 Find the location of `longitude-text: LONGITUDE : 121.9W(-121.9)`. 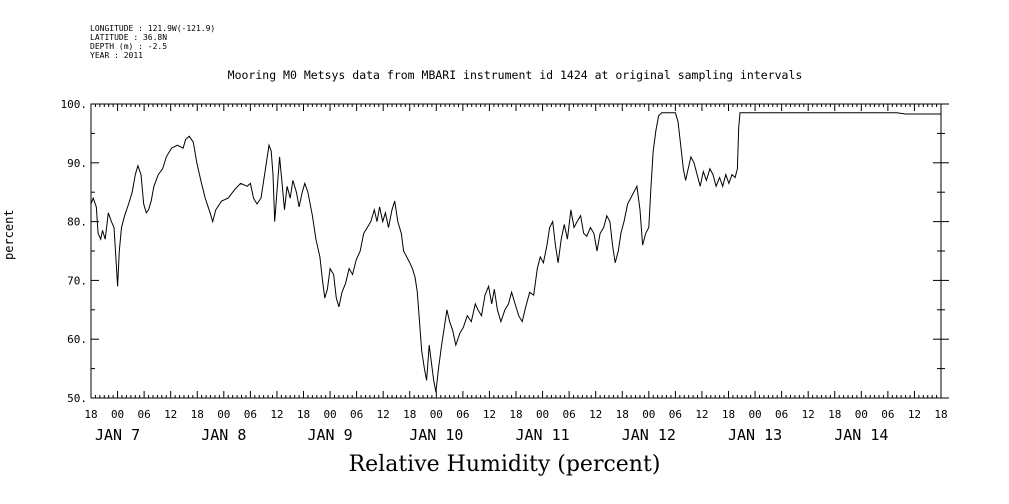

longitude-text: LONGITUDE : 121.9W(-121.9) is located at coordinates (153, 28).